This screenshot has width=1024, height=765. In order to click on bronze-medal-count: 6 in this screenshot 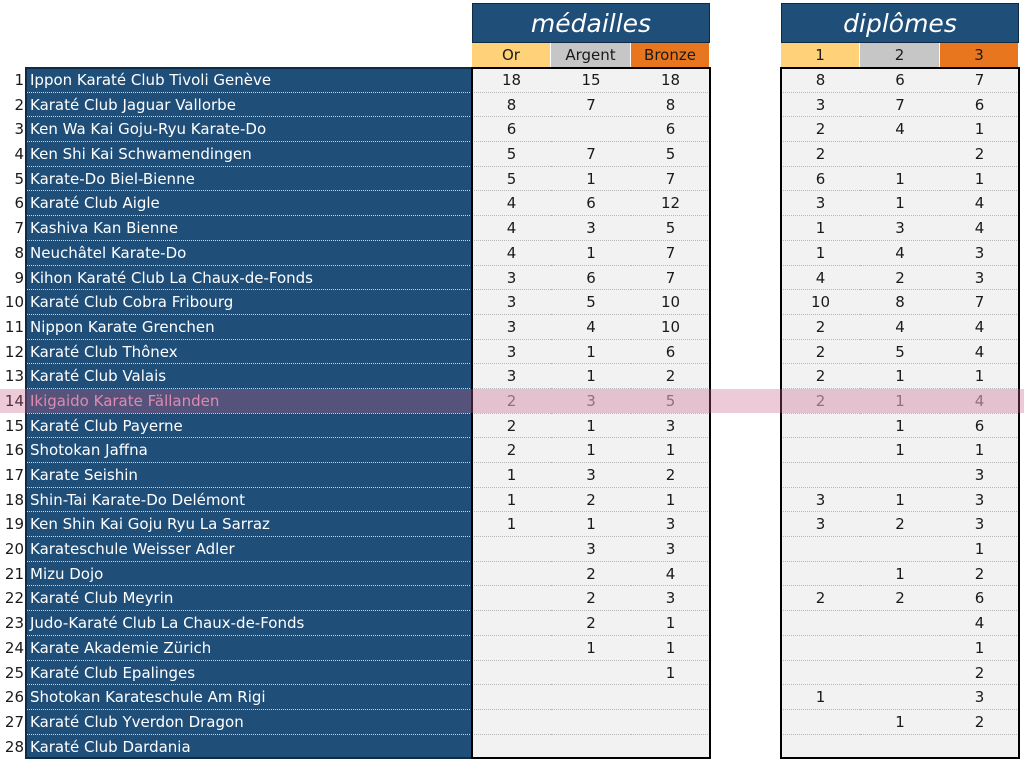, I will do `click(670, 130)`.